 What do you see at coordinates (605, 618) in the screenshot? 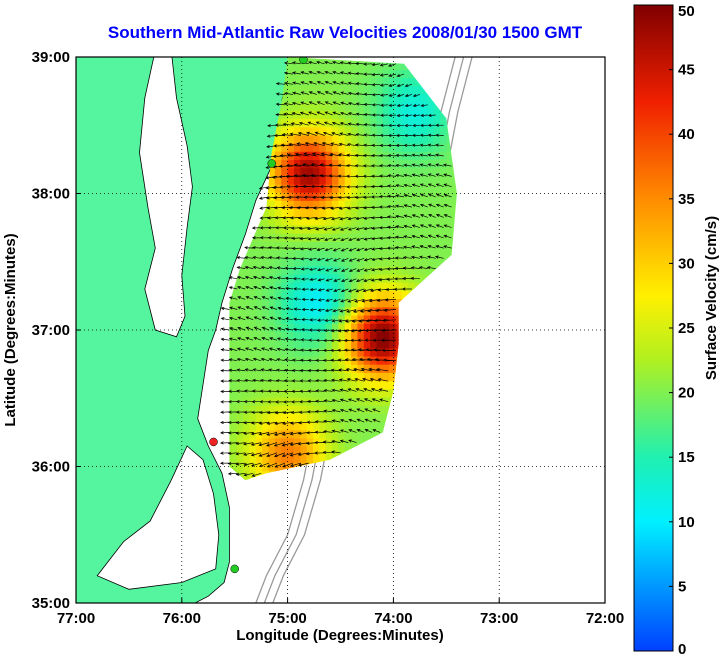
I see `x-tick-label: 72:00` at bounding box center [605, 618].